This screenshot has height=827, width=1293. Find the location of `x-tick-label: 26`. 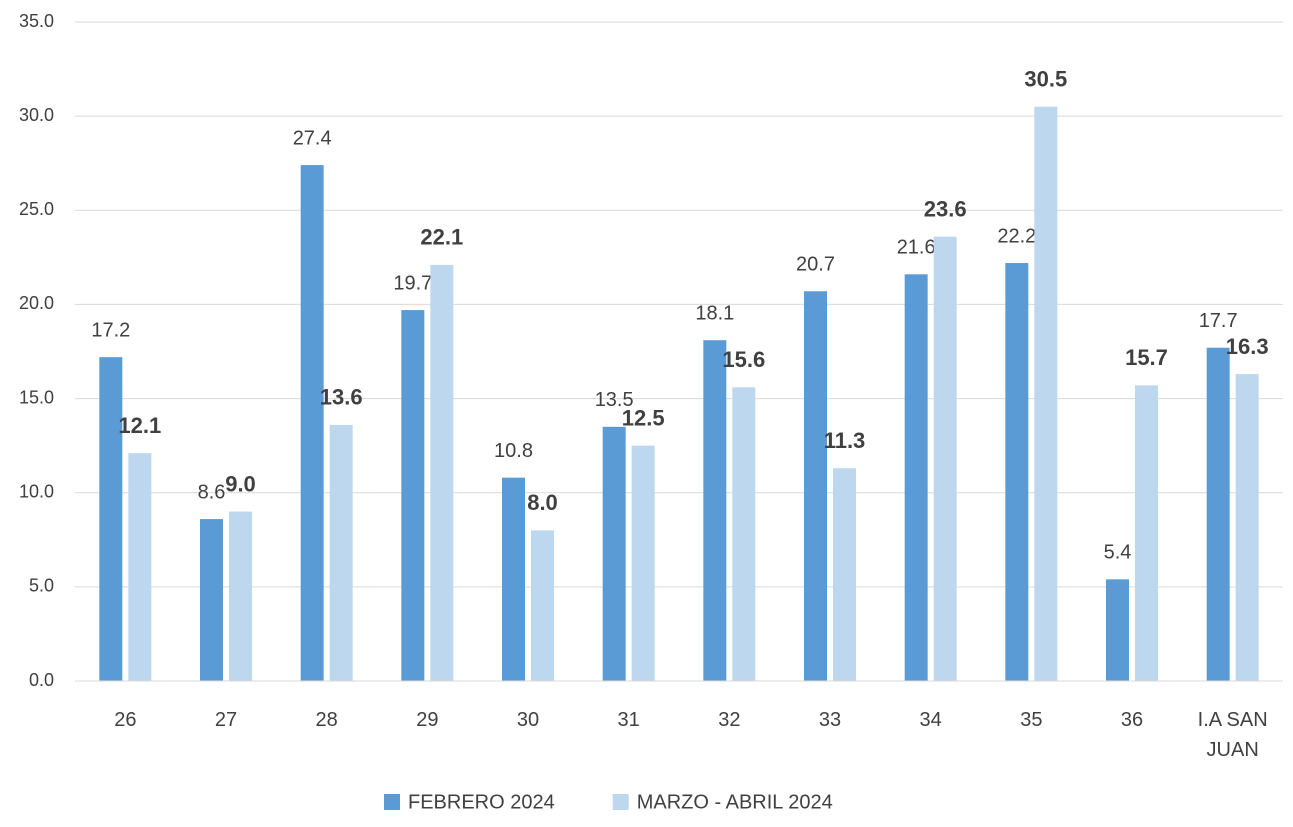

x-tick-label: 26 is located at coordinates (125, 720).